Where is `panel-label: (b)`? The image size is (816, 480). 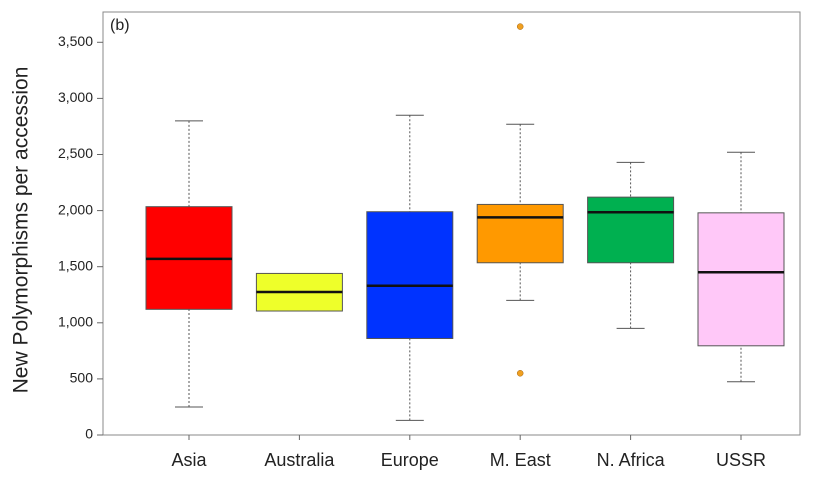
panel-label: (b) is located at coordinates (120, 25).